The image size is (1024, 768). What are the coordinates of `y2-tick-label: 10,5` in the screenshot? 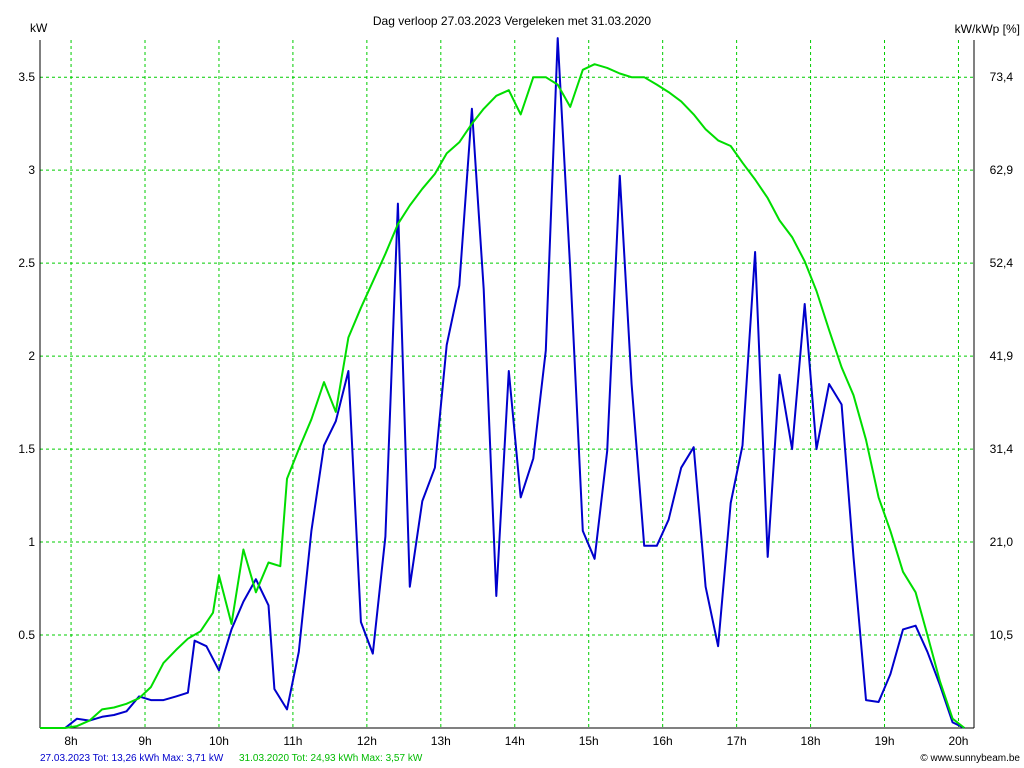 It's located at (1002, 635).